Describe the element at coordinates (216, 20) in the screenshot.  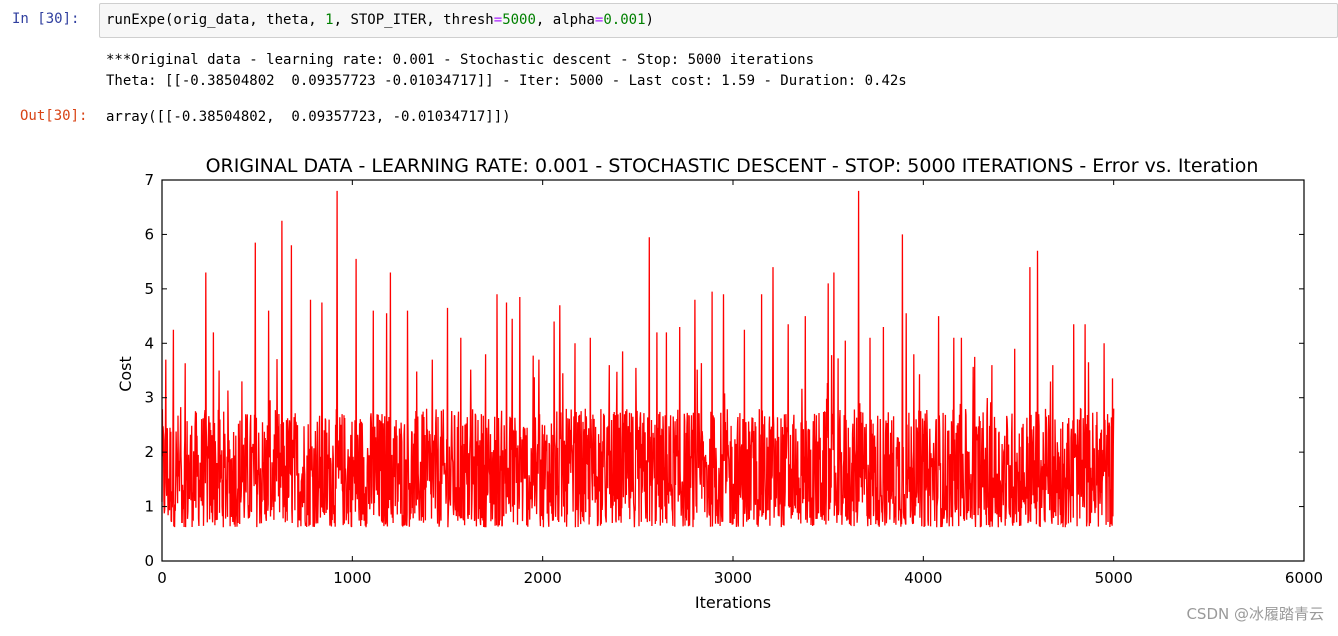
I see `code-func: runExpe(orig_data, theta,` at that location.